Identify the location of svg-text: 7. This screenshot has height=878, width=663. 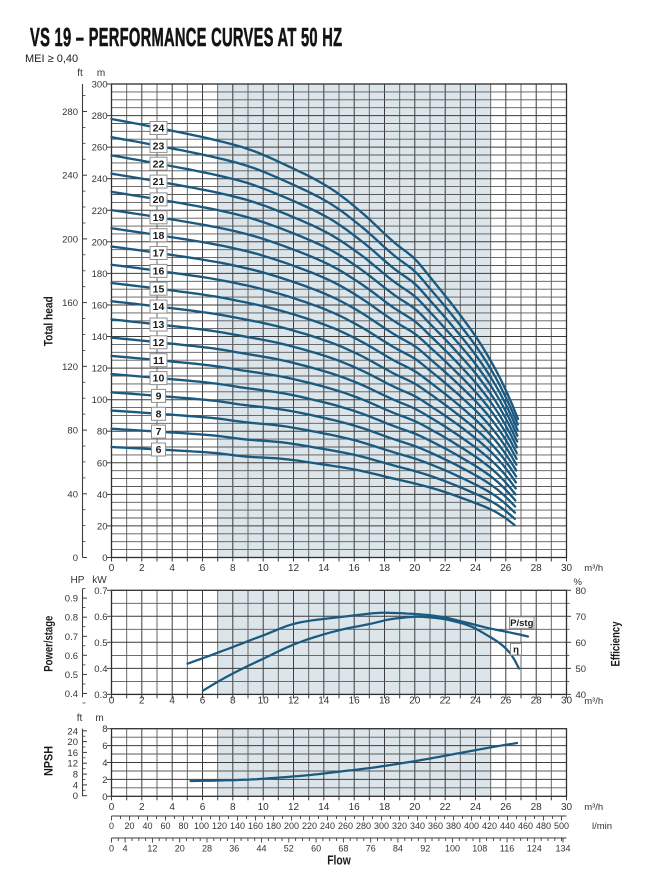
(159, 432).